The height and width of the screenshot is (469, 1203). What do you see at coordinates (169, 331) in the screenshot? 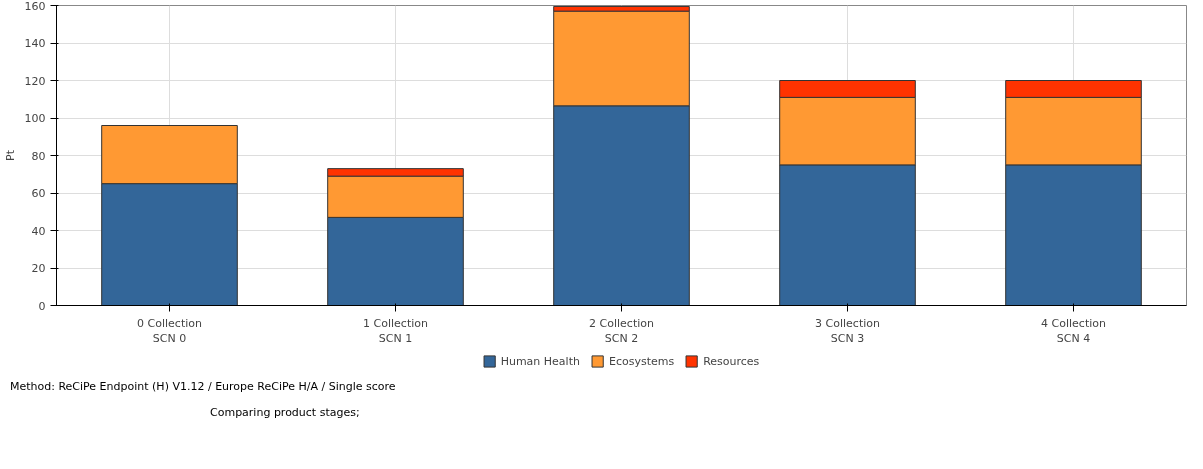
I see `x-tick-label: 0 Collection SCN 0` at bounding box center [169, 331].